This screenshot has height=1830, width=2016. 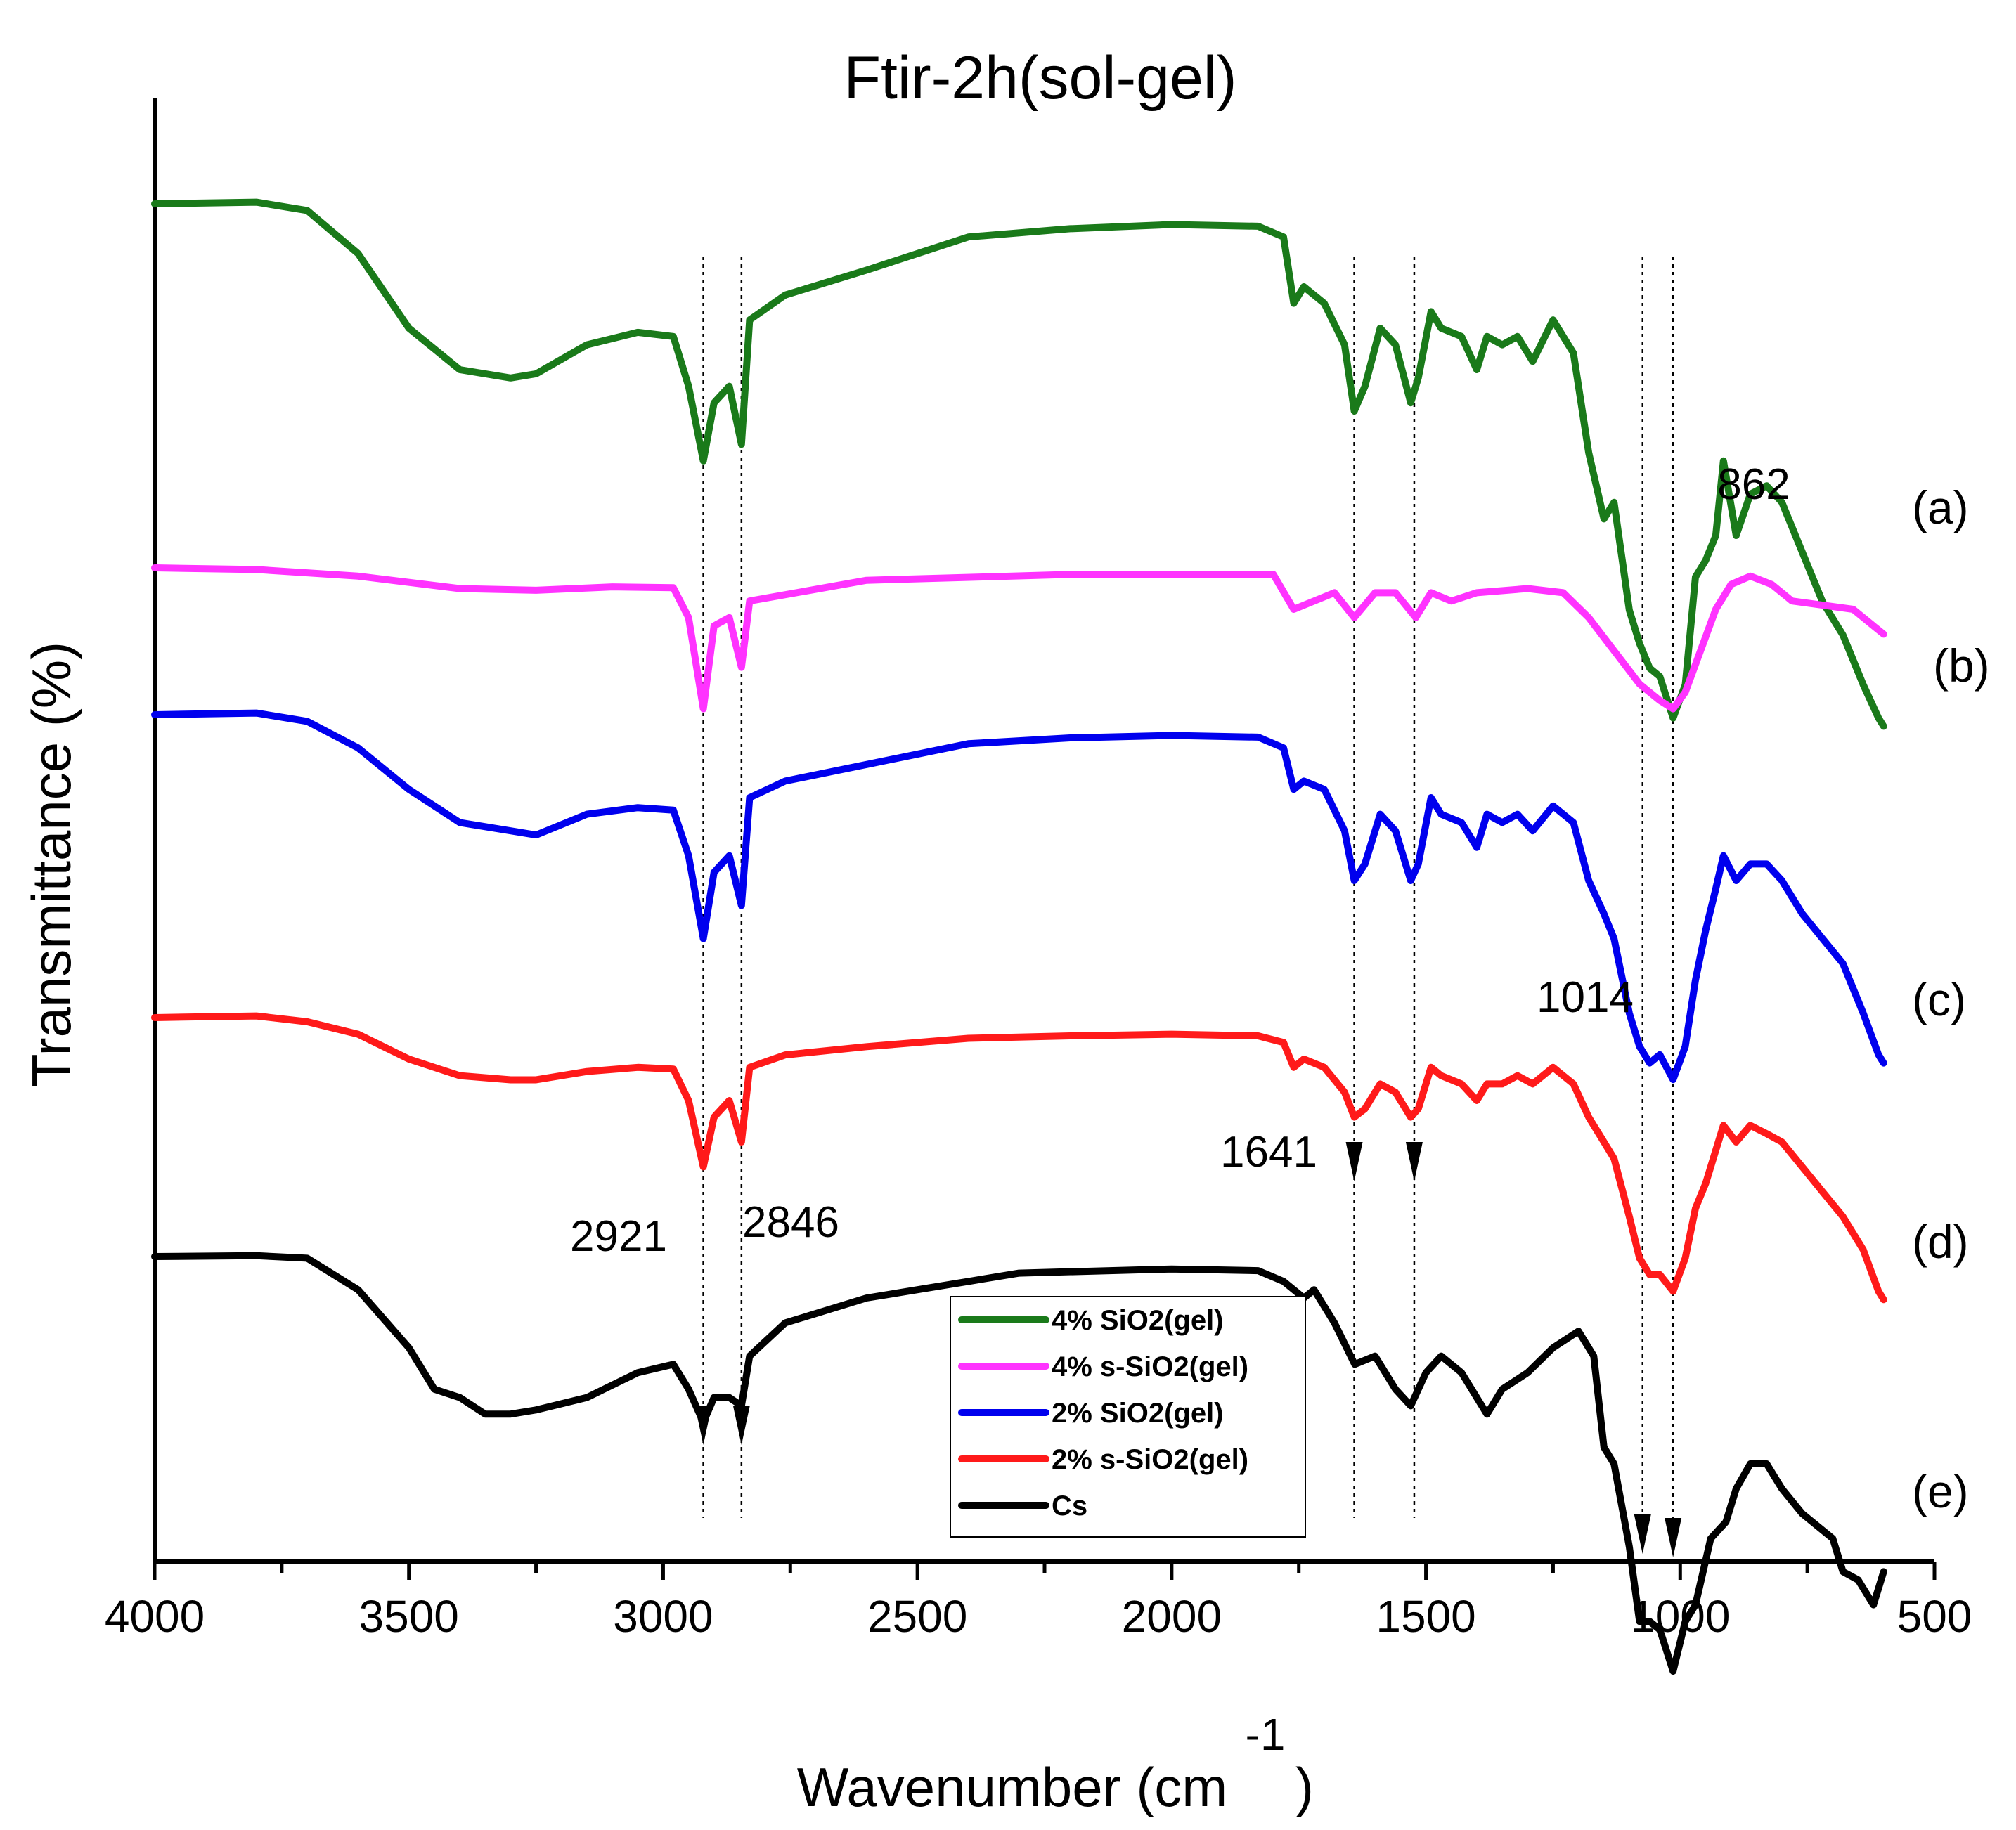 What do you see at coordinates (1753, 484) in the screenshot?
I see `peak-annotation: 862` at bounding box center [1753, 484].